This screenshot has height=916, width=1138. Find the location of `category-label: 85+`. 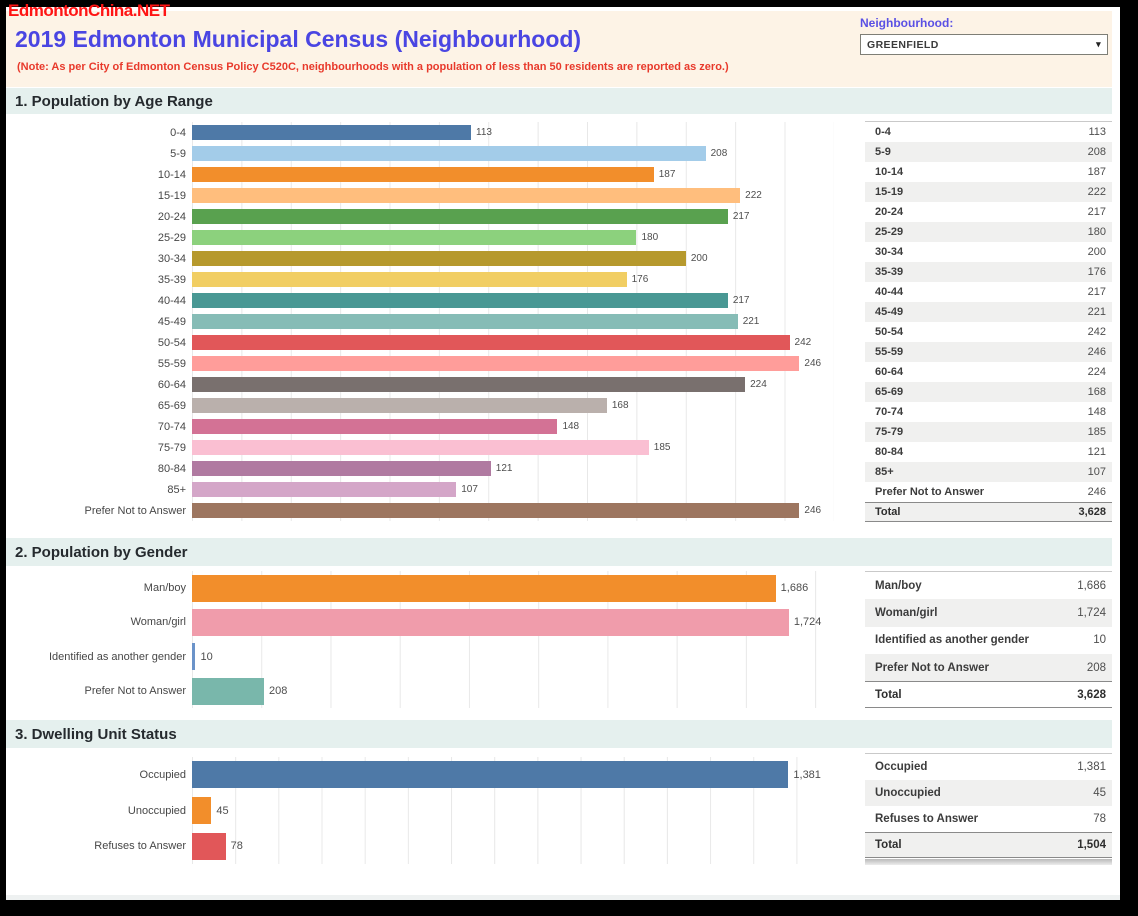

category-label: 85+ is located at coordinates (176, 489).